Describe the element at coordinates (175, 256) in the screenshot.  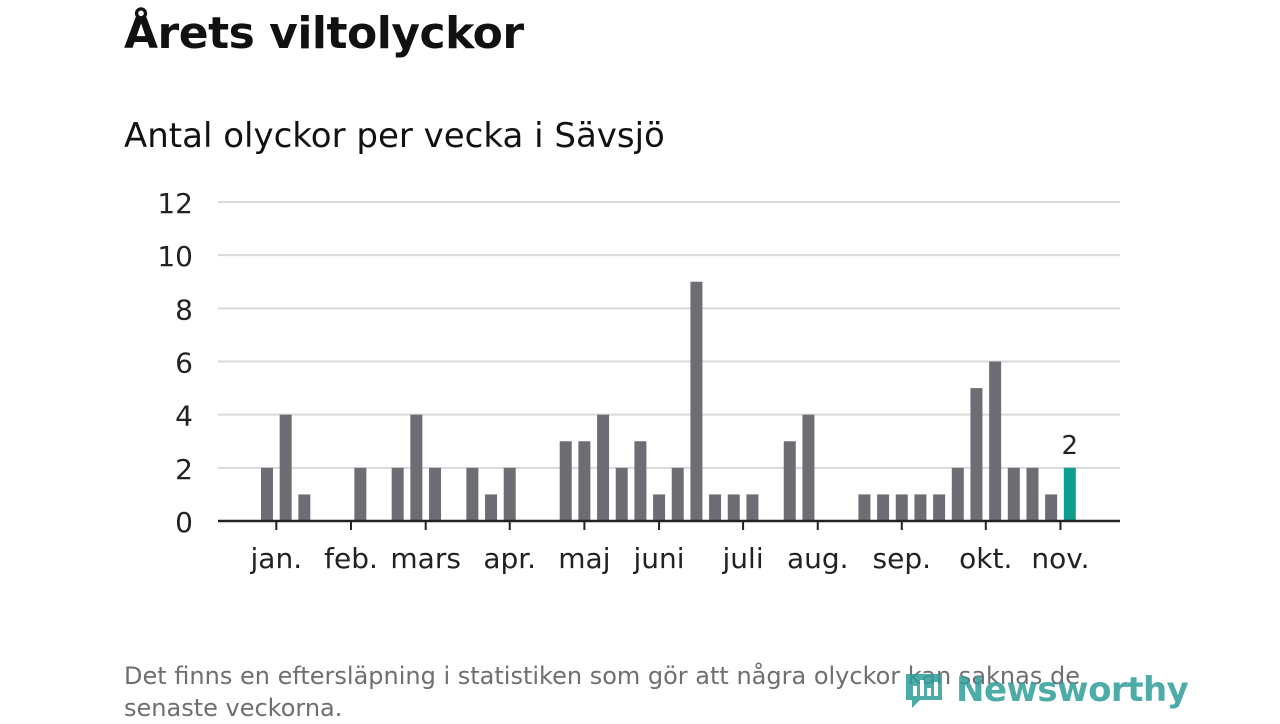
I see `y-tick-label: 10` at that location.